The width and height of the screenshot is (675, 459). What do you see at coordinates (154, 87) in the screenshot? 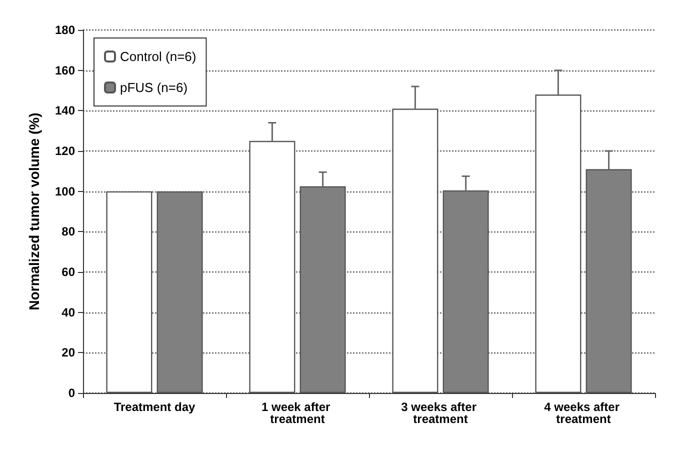
I see `legend-label: pFUS (n=6)` at bounding box center [154, 87].